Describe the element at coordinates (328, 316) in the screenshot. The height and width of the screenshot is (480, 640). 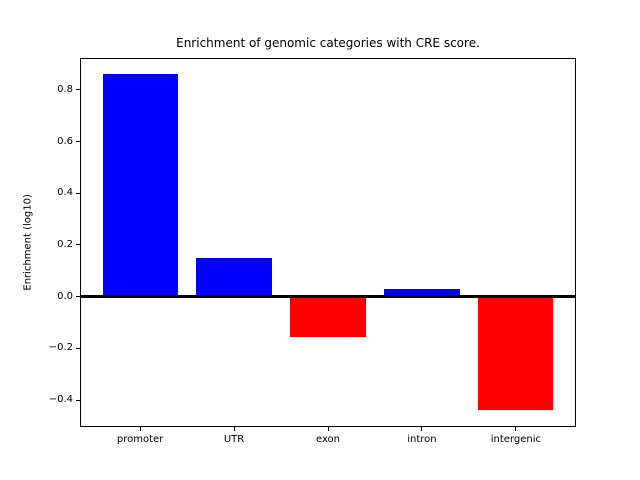
I see `bar-exon` at that location.